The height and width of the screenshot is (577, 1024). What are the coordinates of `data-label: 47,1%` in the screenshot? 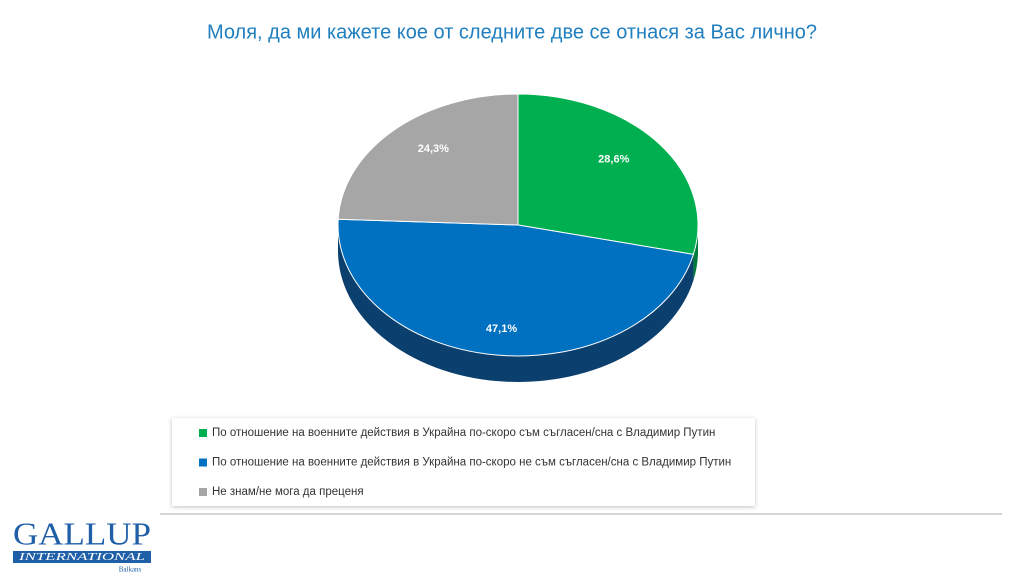 It's located at (501, 329).